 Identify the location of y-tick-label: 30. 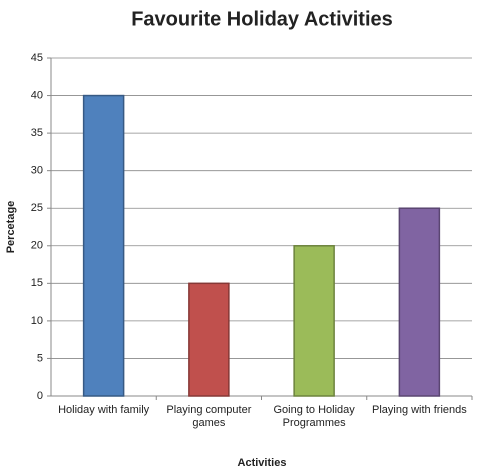
(37, 171).